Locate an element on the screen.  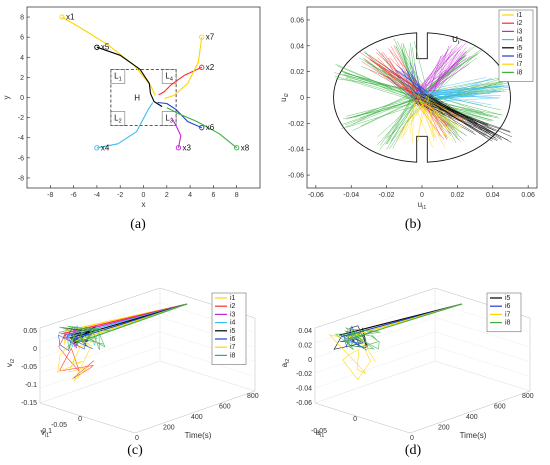
x-tick-label-b: 0.06 is located at coordinates (528, 195).